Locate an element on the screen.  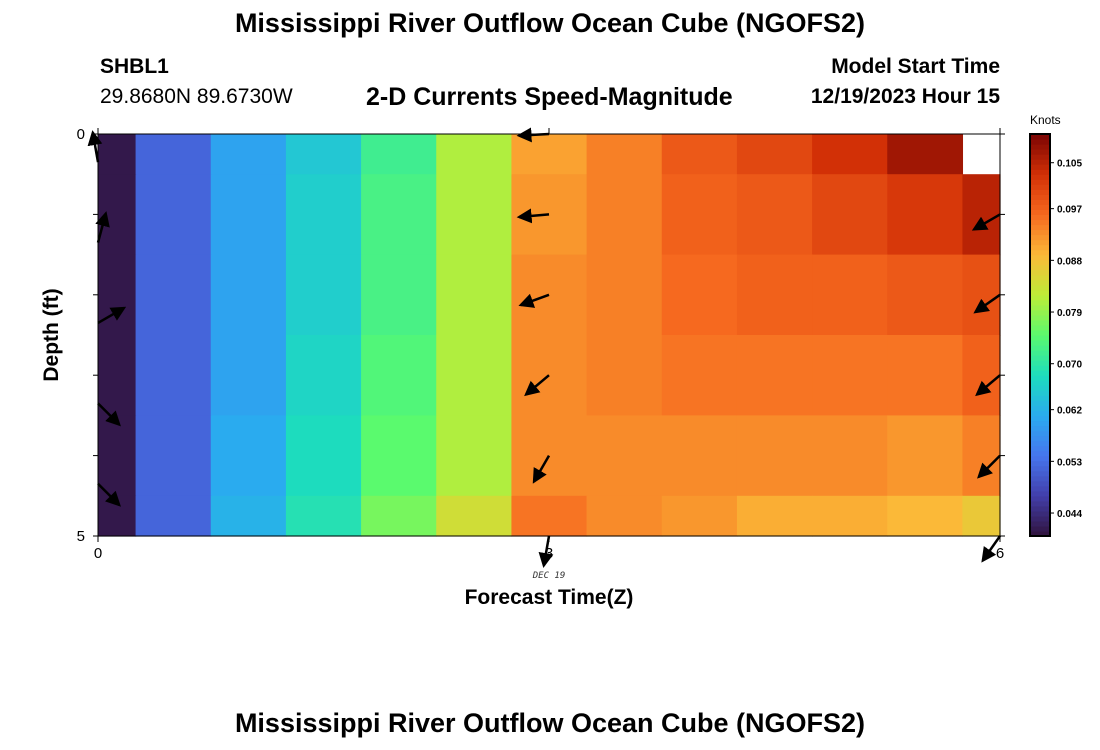
colorbar-frame is located at coordinates (1040, 335).